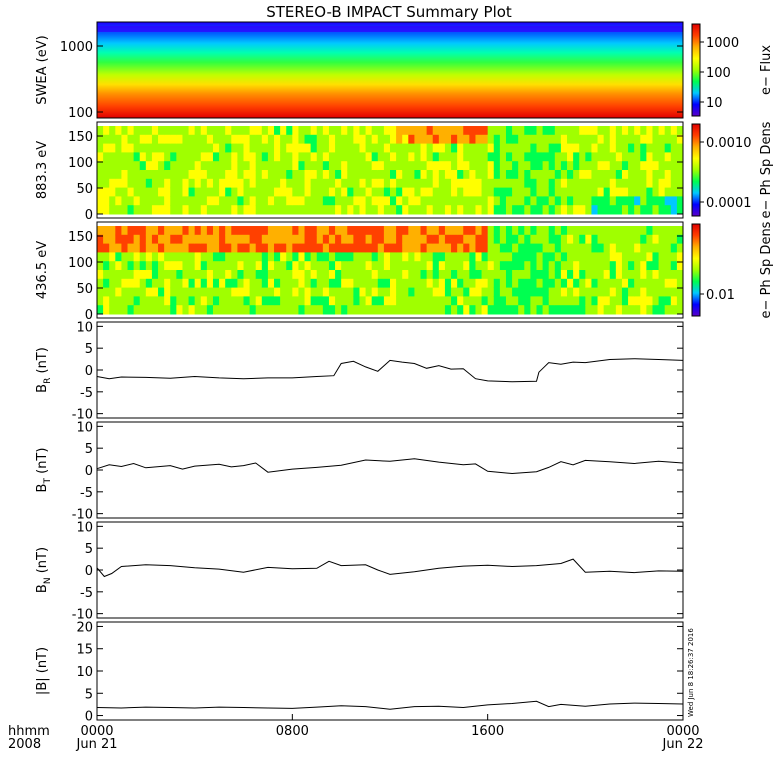 The width and height of the screenshot is (780, 780). I want to click on y-label-sub: N, so click(48, 580).